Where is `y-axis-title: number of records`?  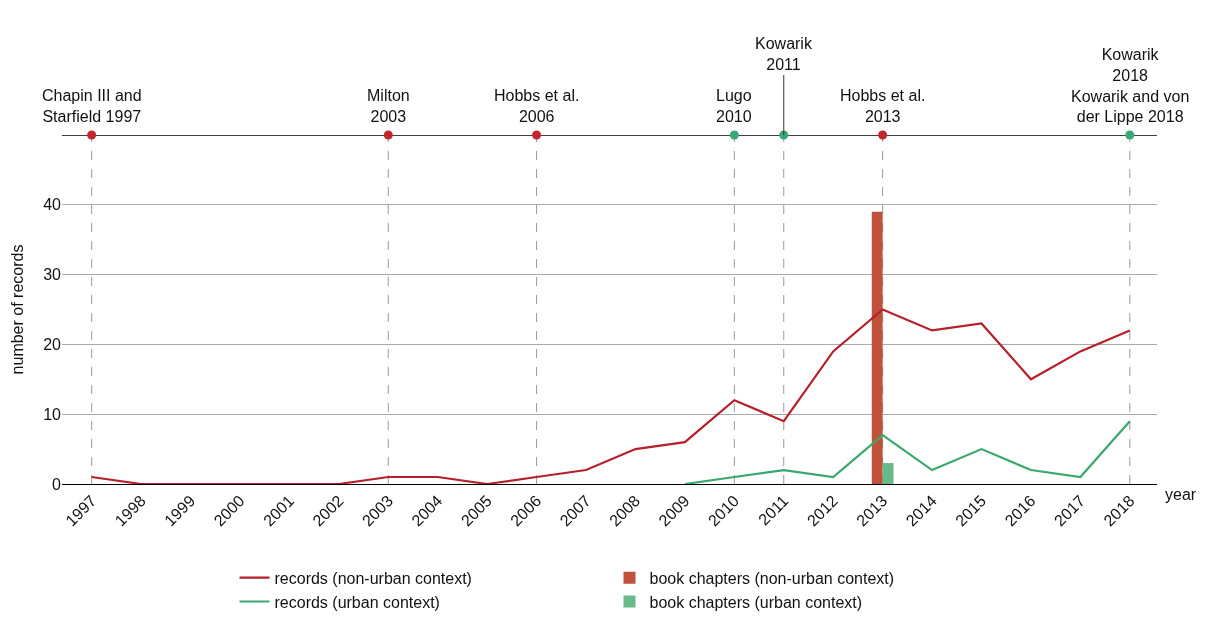 y-axis-title: number of records is located at coordinates (18, 309).